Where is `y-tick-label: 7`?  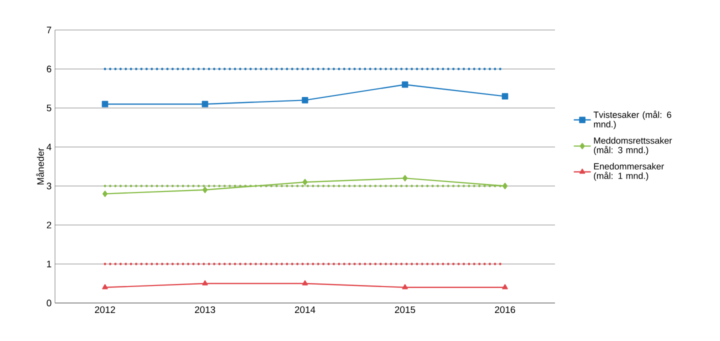
y-tick-label: 7 is located at coordinates (49, 30).